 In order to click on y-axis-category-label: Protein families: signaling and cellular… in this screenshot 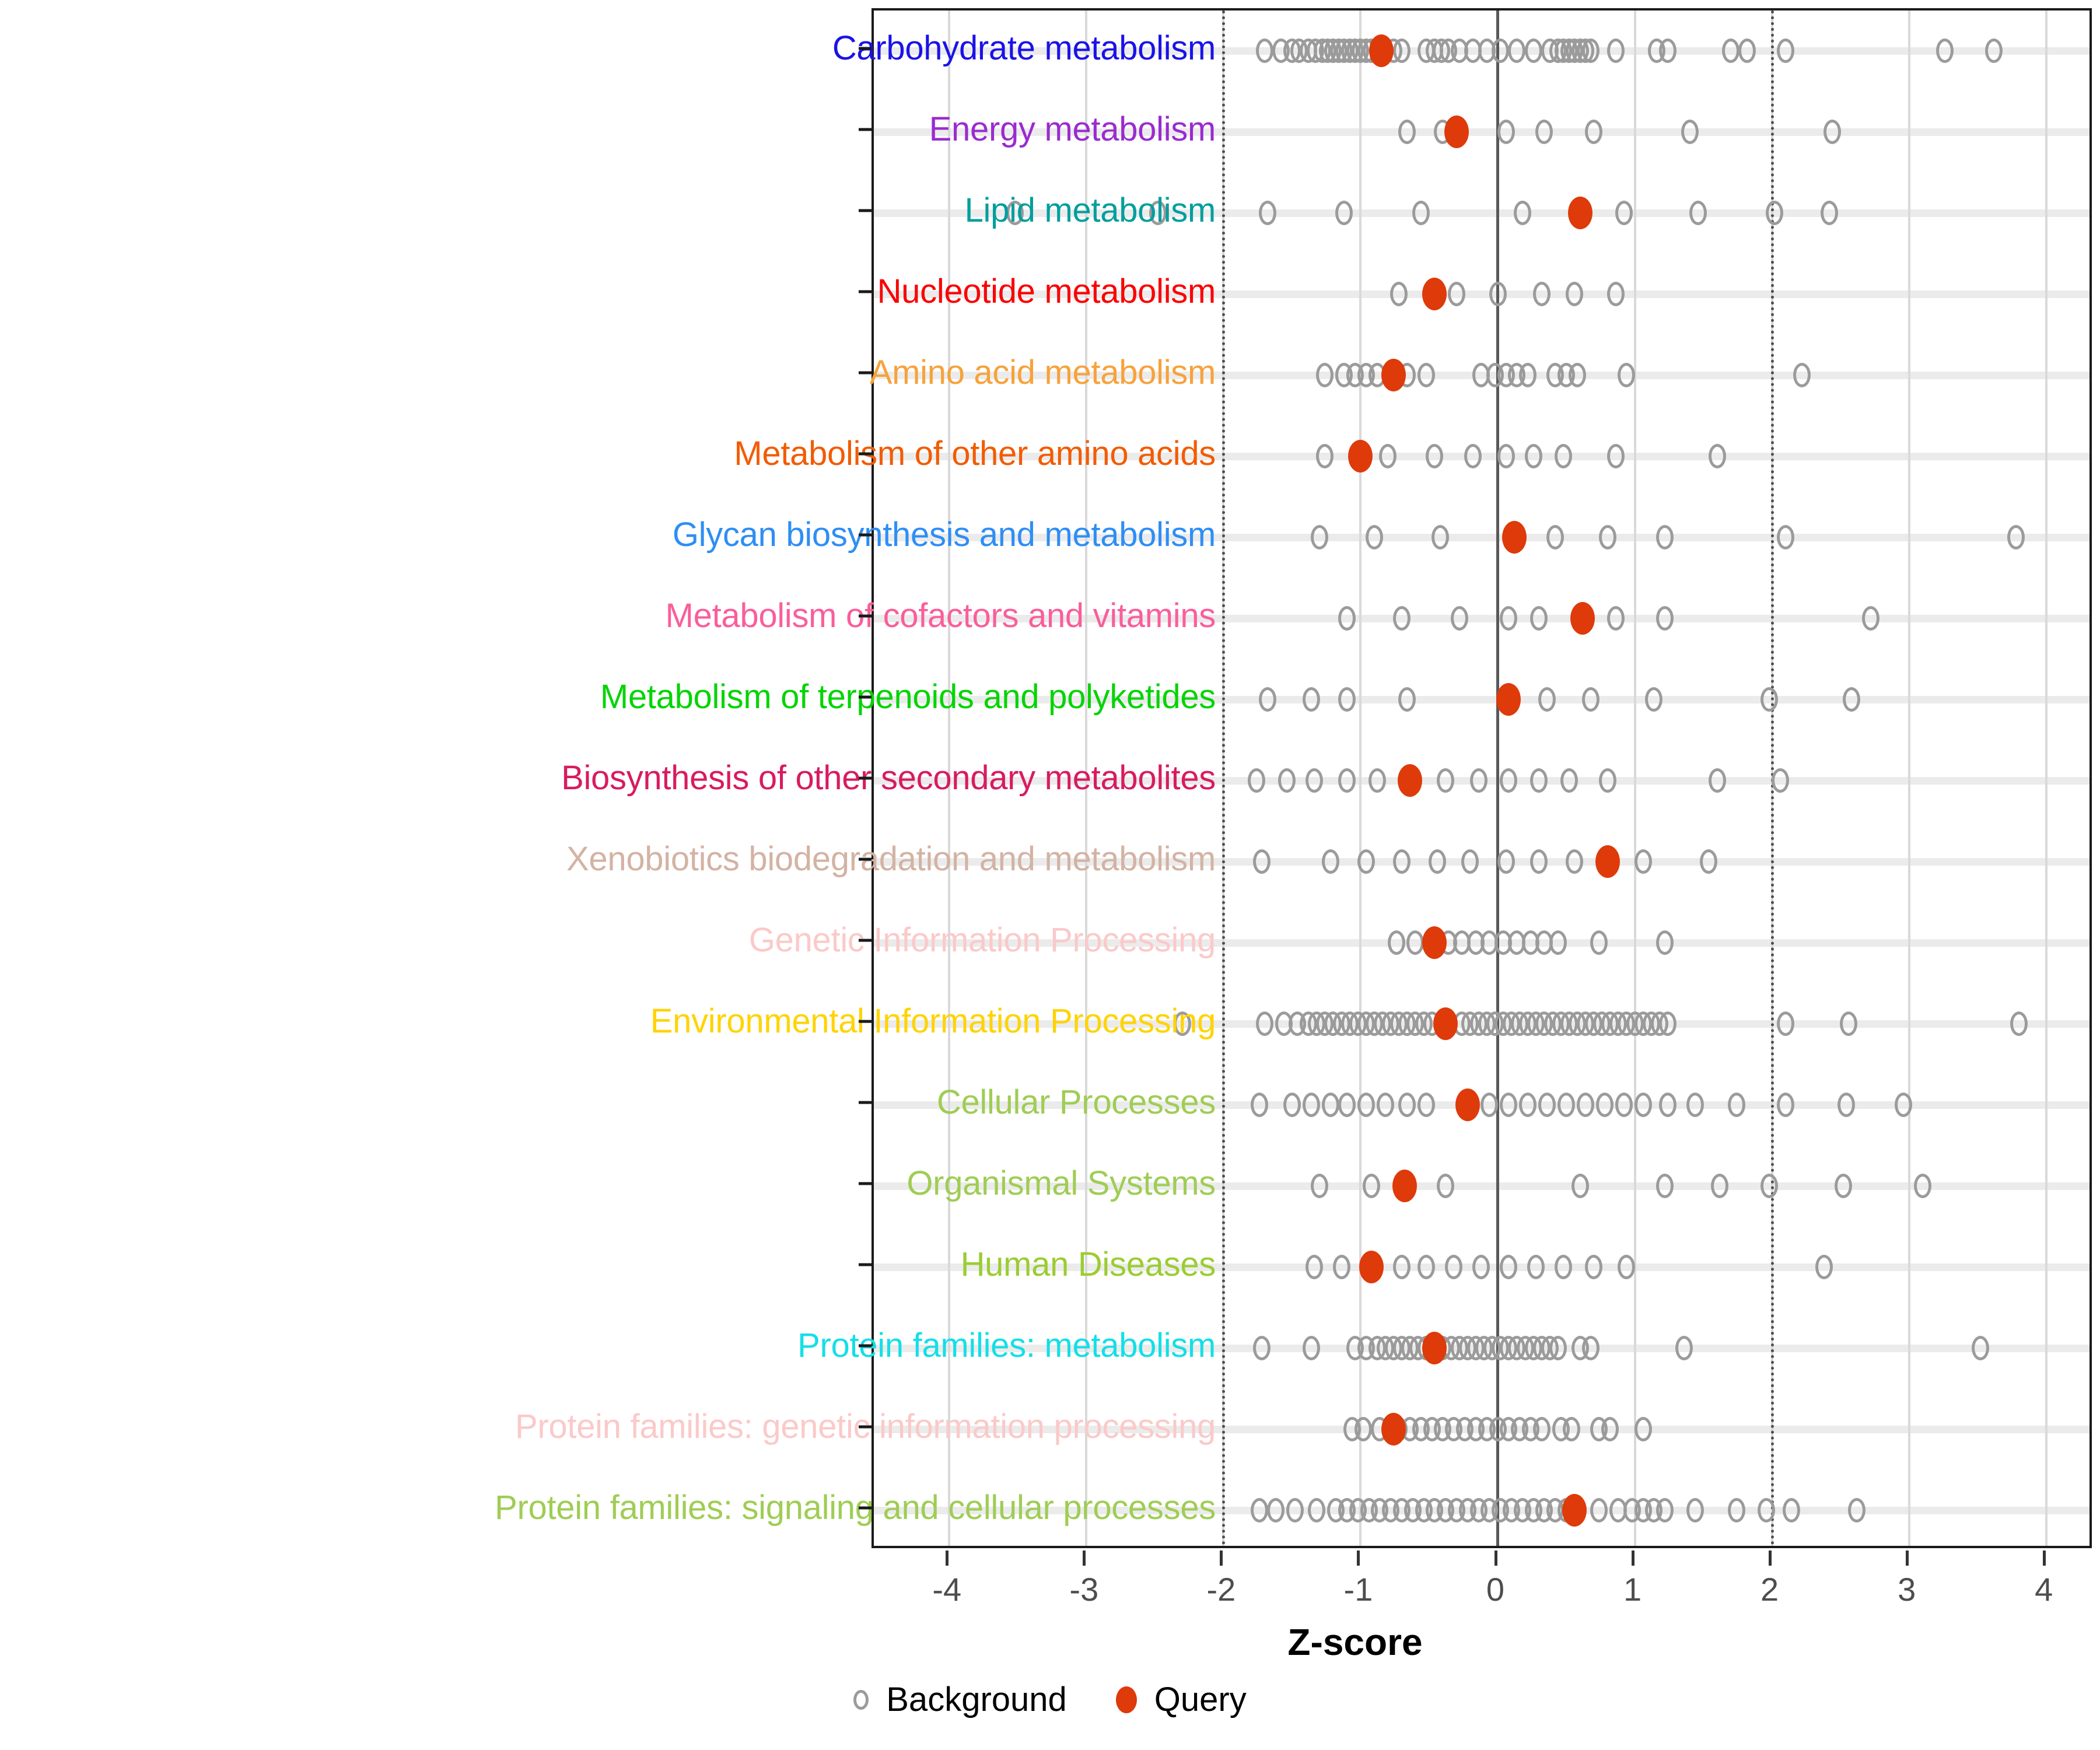, I will do `click(855, 1507)`.